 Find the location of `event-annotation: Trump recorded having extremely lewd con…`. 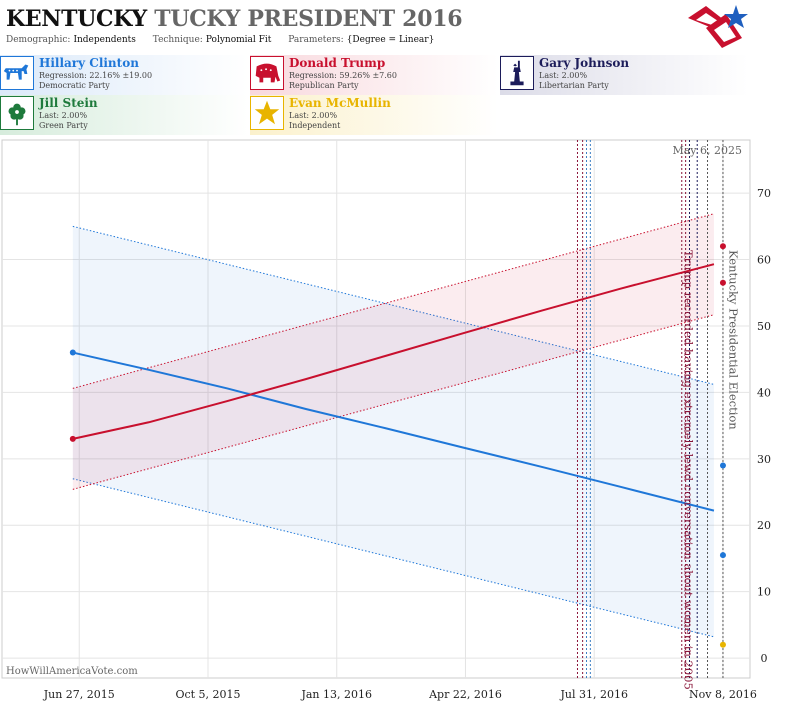

event-annotation: Trump recorded having extremely lewd con… is located at coordinates (688, 470).